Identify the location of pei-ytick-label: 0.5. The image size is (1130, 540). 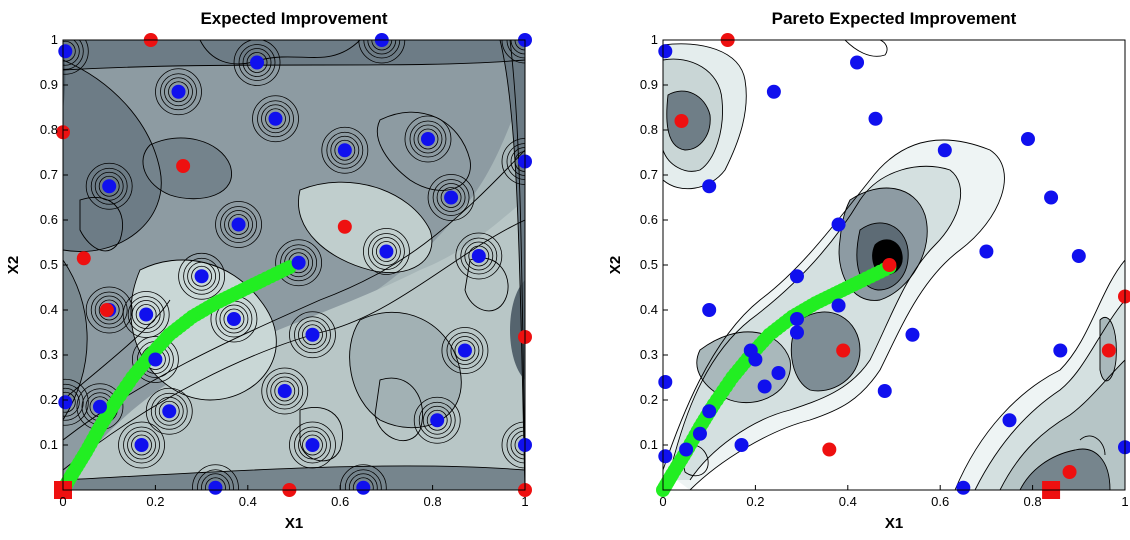
(649, 264).